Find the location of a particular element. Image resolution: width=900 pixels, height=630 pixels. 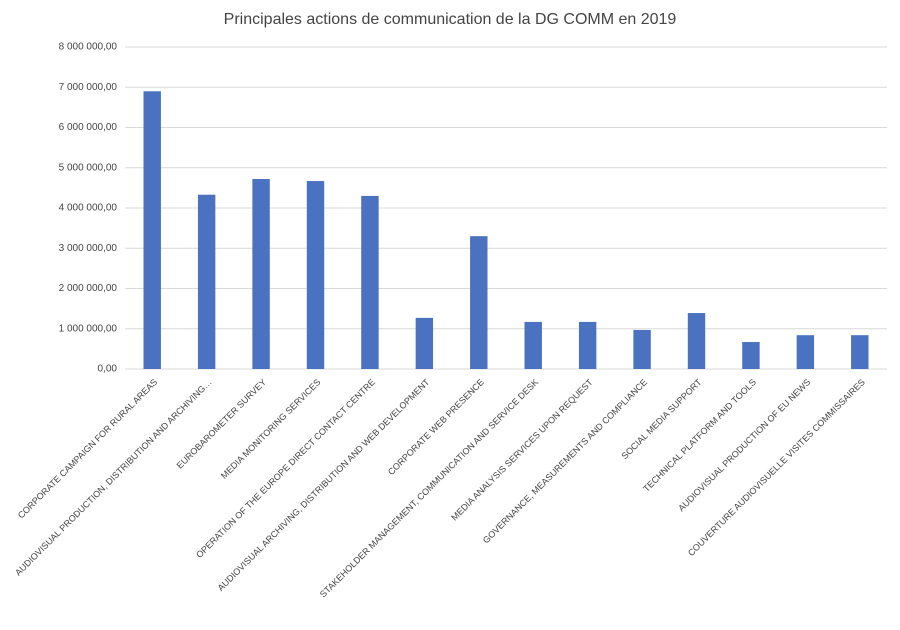

y-tick-label: 6 000 000,00 is located at coordinates (88, 127).